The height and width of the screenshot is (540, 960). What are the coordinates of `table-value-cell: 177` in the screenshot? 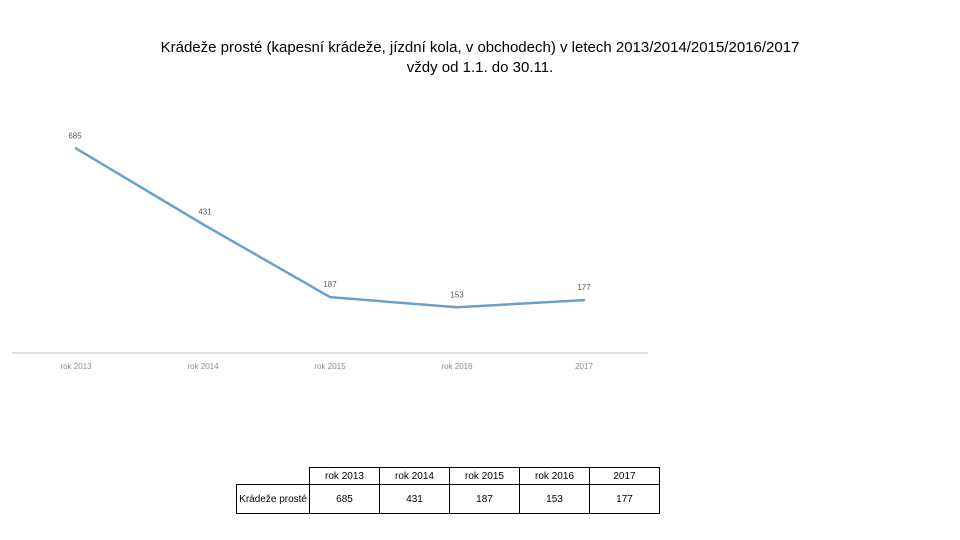 It's located at (624, 499).